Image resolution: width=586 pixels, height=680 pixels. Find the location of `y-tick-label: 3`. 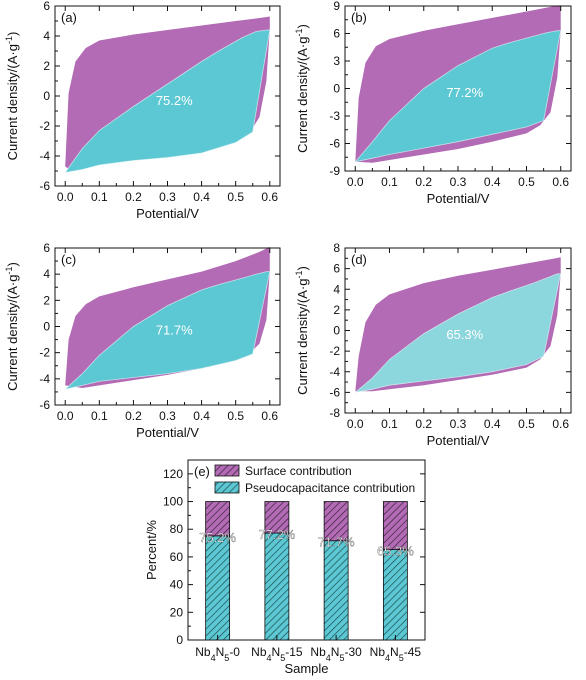

y-tick-label: 3 is located at coordinates (336, 61).